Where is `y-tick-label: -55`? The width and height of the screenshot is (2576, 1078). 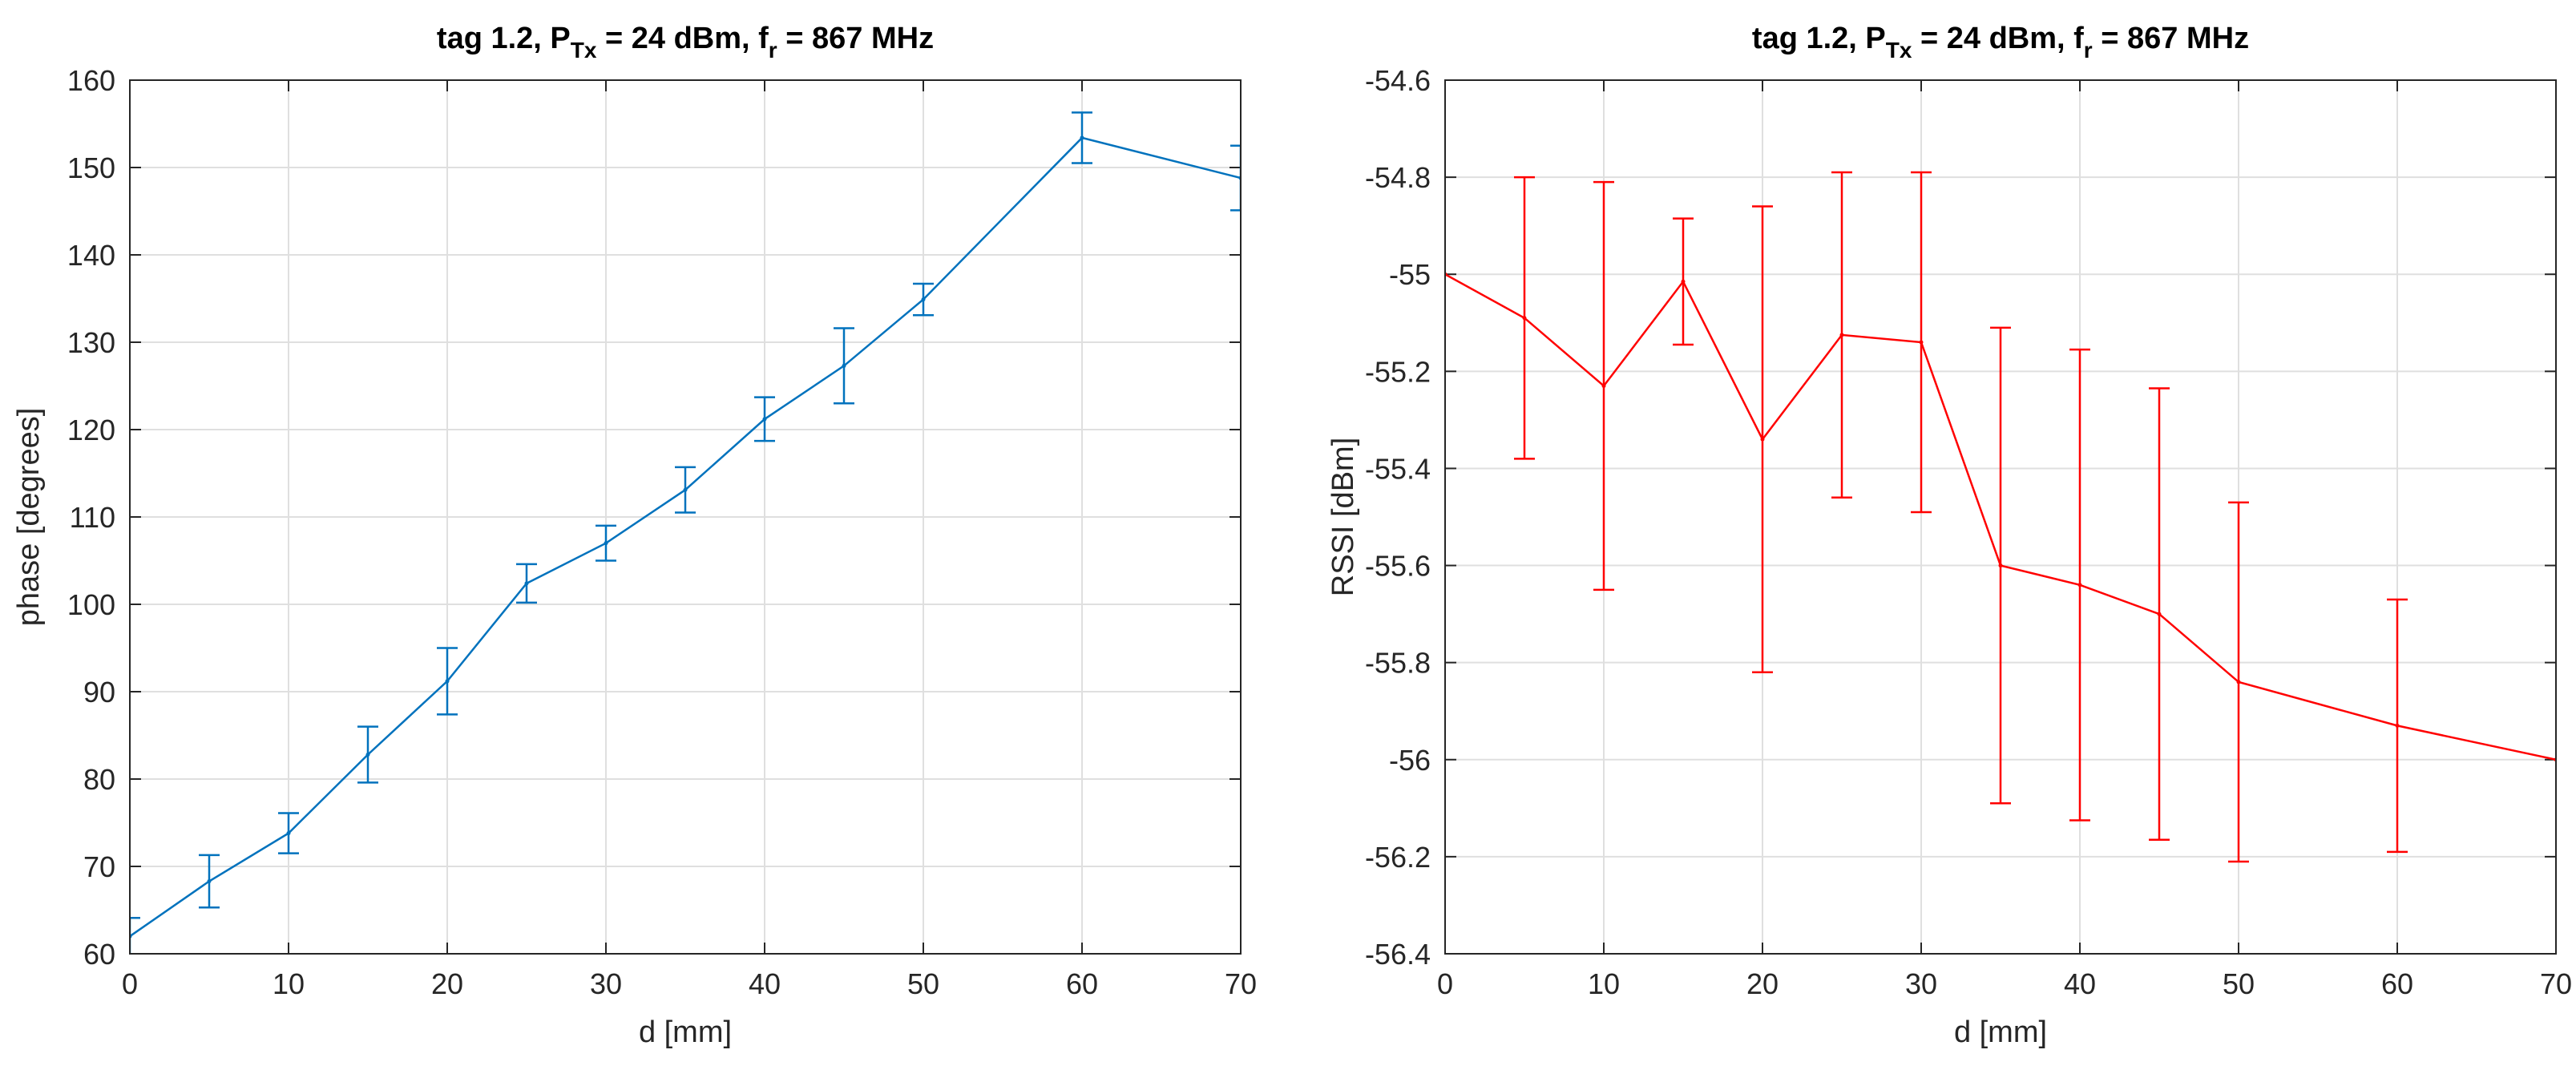 y-tick-label: -55 is located at coordinates (1410, 274).